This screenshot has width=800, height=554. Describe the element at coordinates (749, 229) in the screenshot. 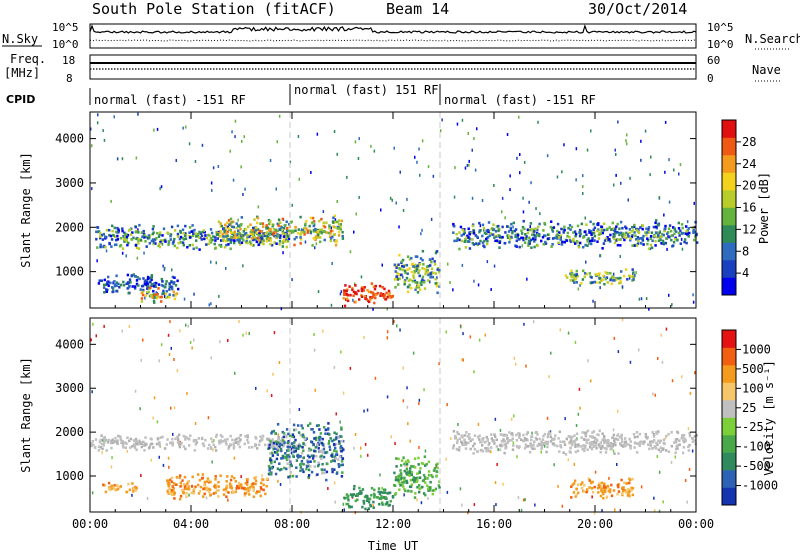

I see `colorbar-tick-label: 12` at that location.